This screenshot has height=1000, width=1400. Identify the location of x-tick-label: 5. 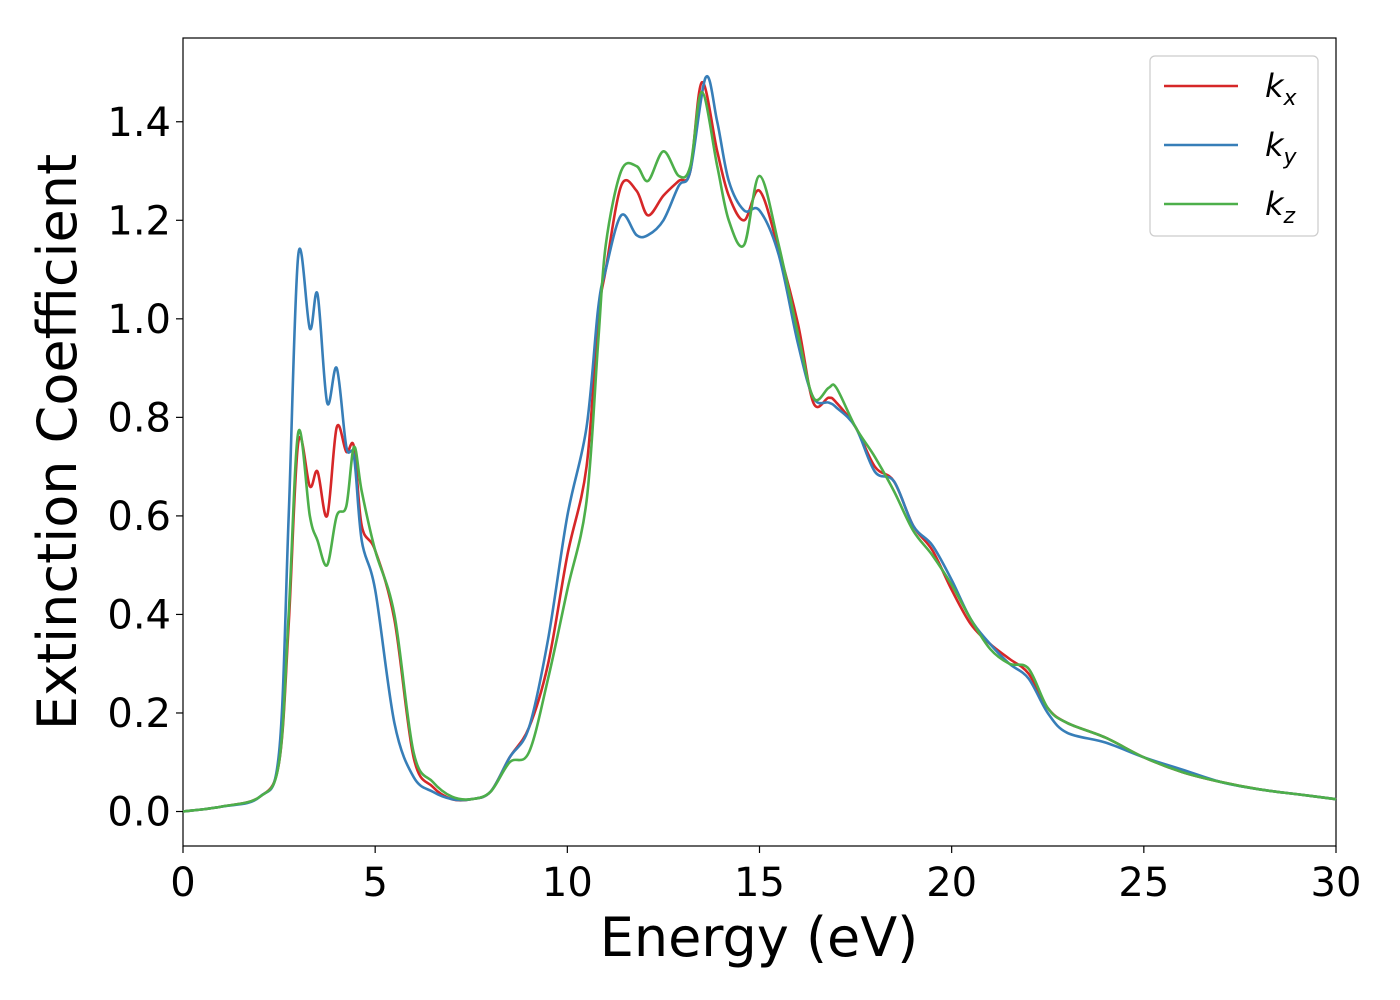
(374, 883).